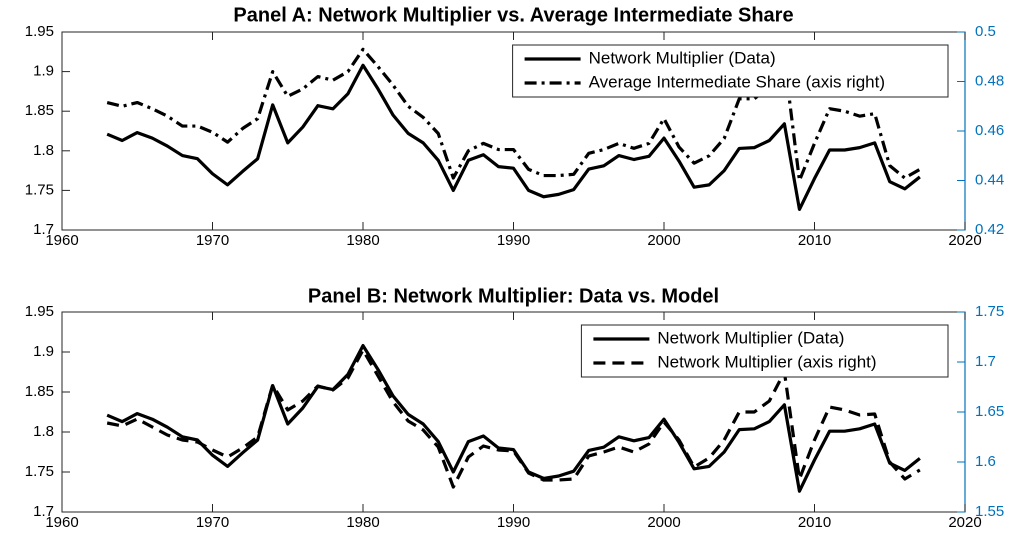  Describe the element at coordinates (989, 130) in the screenshot. I see `y2-tick-label: 0.46` at that location.